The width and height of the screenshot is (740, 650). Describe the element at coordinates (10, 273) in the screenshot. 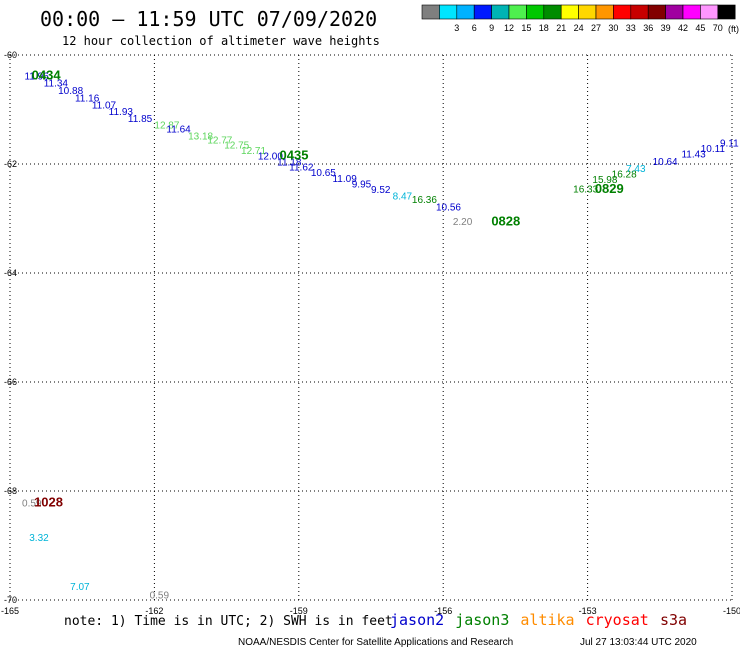

I see `lat-tick-label: -64` at that location.